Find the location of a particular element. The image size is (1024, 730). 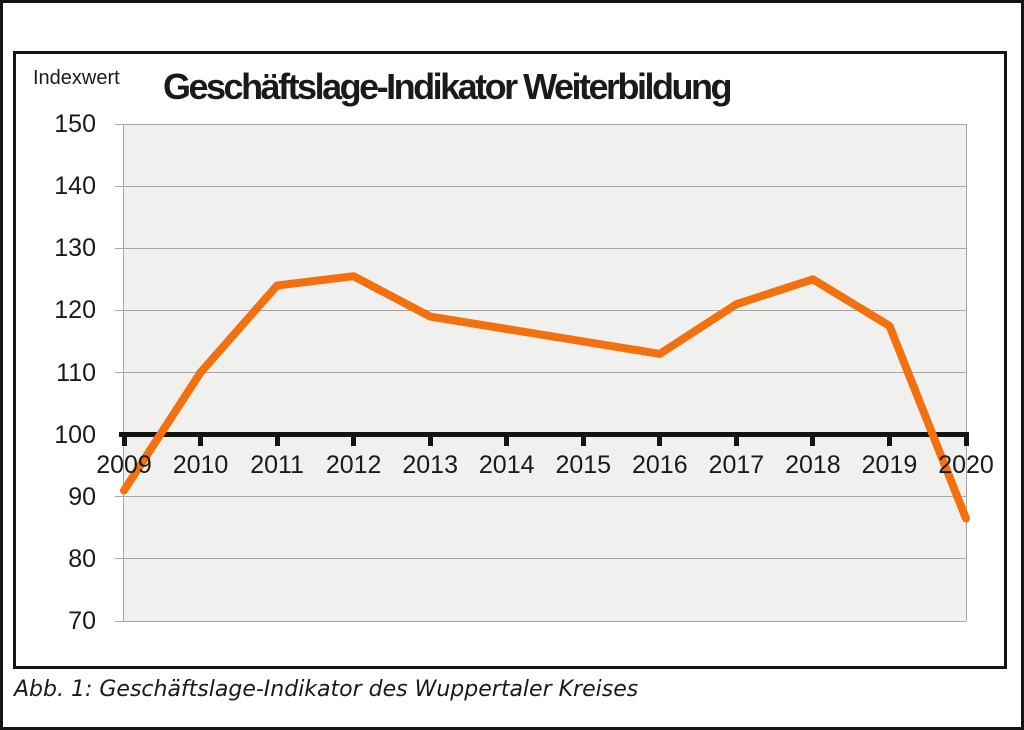

y-axis-label: 110 is located at coordinates (76, 372).